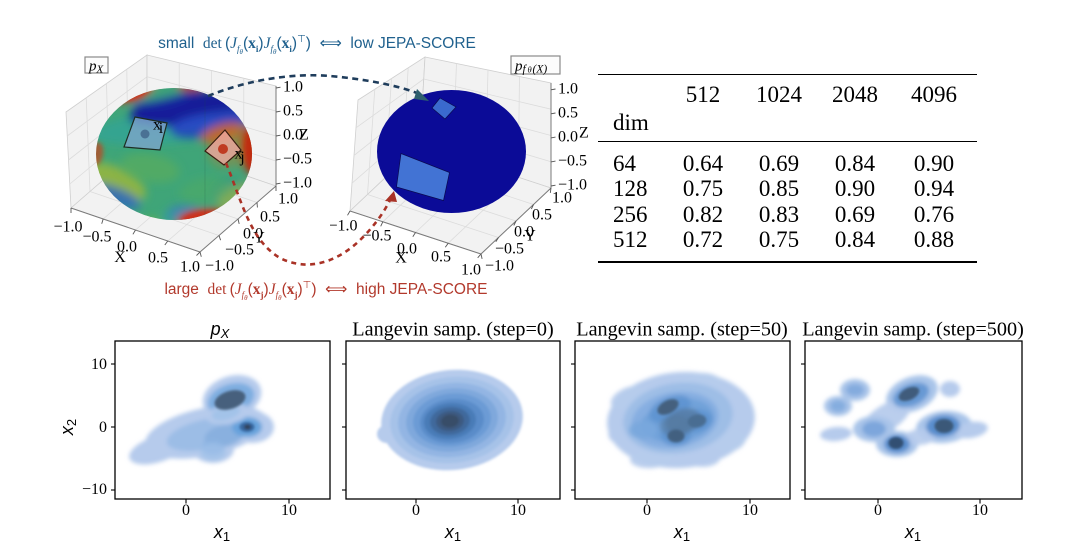 This screenshot has height=551, width=1080. Describe the element at coordinates (161, 128) in the screenshot. I see `svg-text: i` at that location.